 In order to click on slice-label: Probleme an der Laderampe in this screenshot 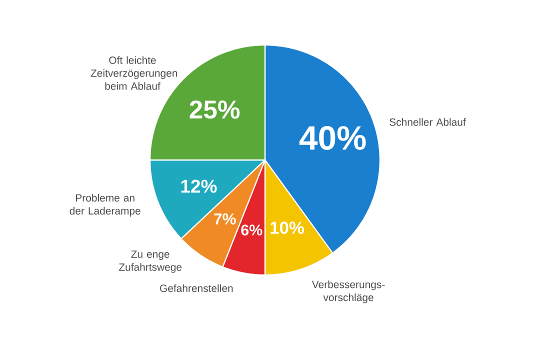, I will do `click(105, 205)`.